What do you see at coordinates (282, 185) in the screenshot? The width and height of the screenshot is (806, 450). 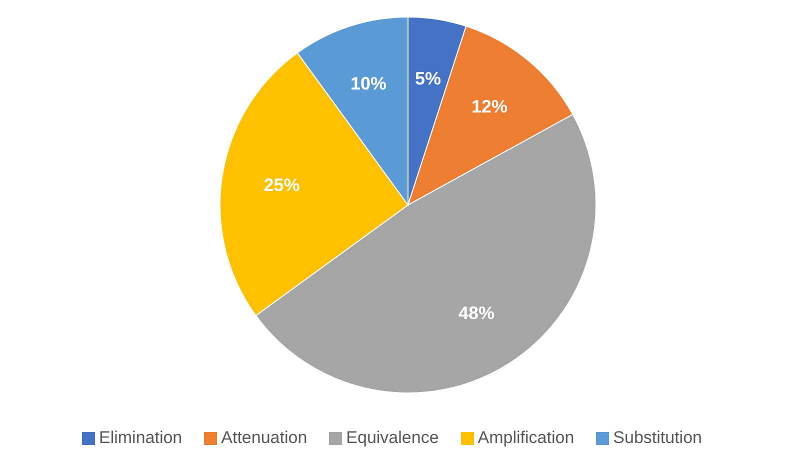 I see `data-label: 25%` at bounding box center [282, 185].